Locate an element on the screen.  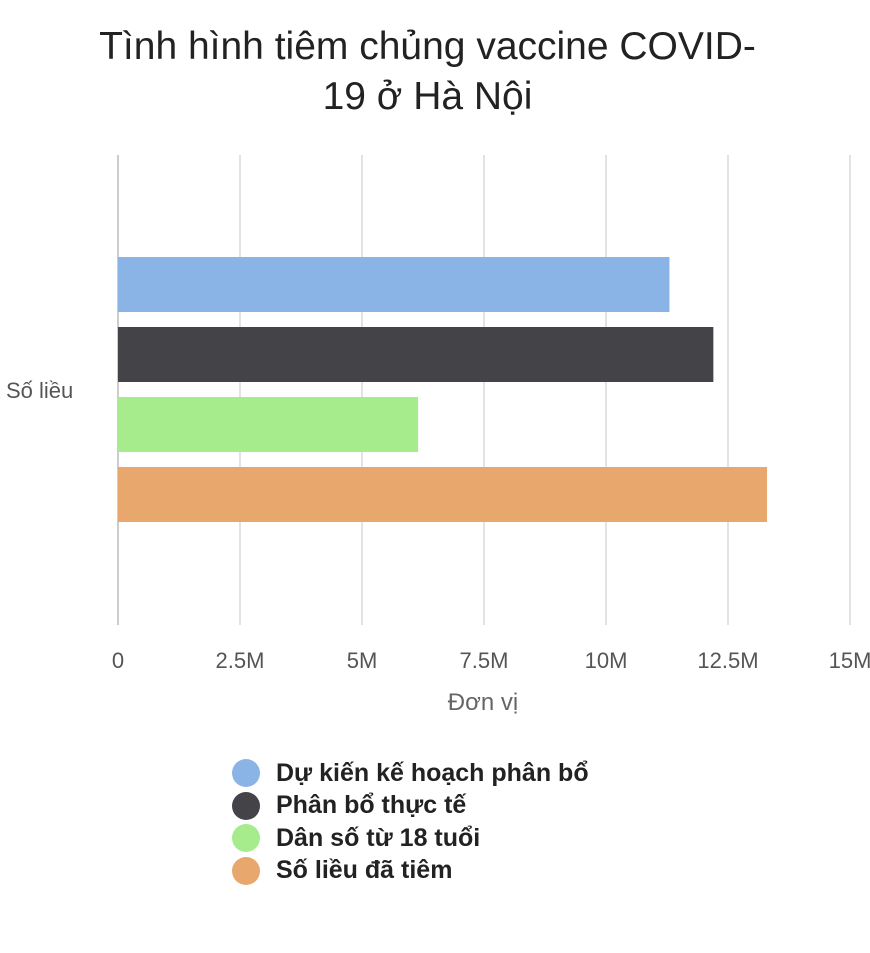
legend-label-1: Phân bổ thực tế is located at coordinates (371, 805).